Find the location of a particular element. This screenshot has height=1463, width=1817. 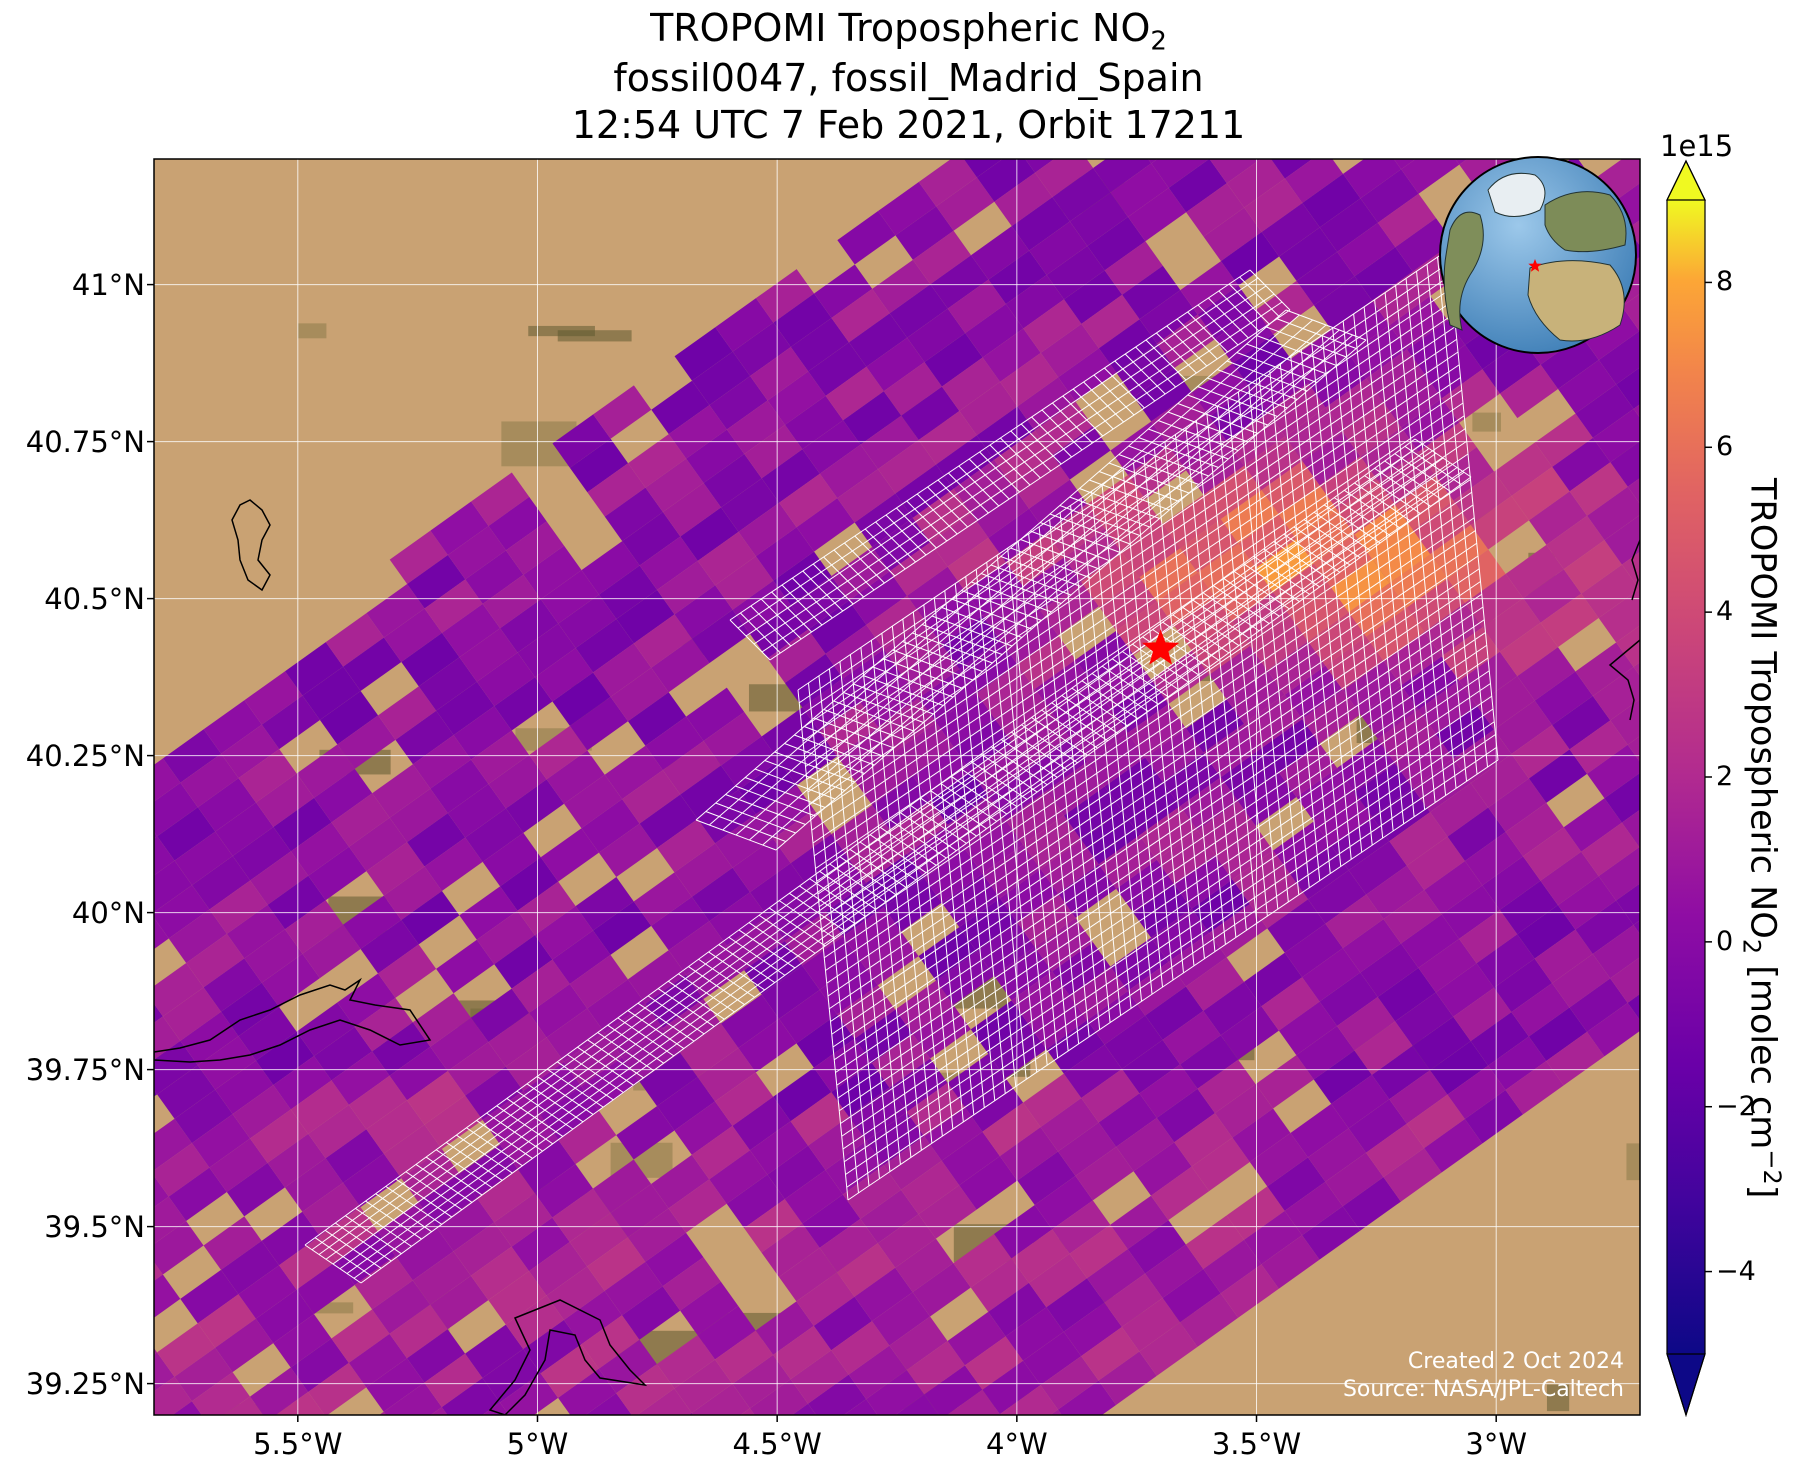

lon-tick-label: 5.5°W is located at coordinates (298, 1444).